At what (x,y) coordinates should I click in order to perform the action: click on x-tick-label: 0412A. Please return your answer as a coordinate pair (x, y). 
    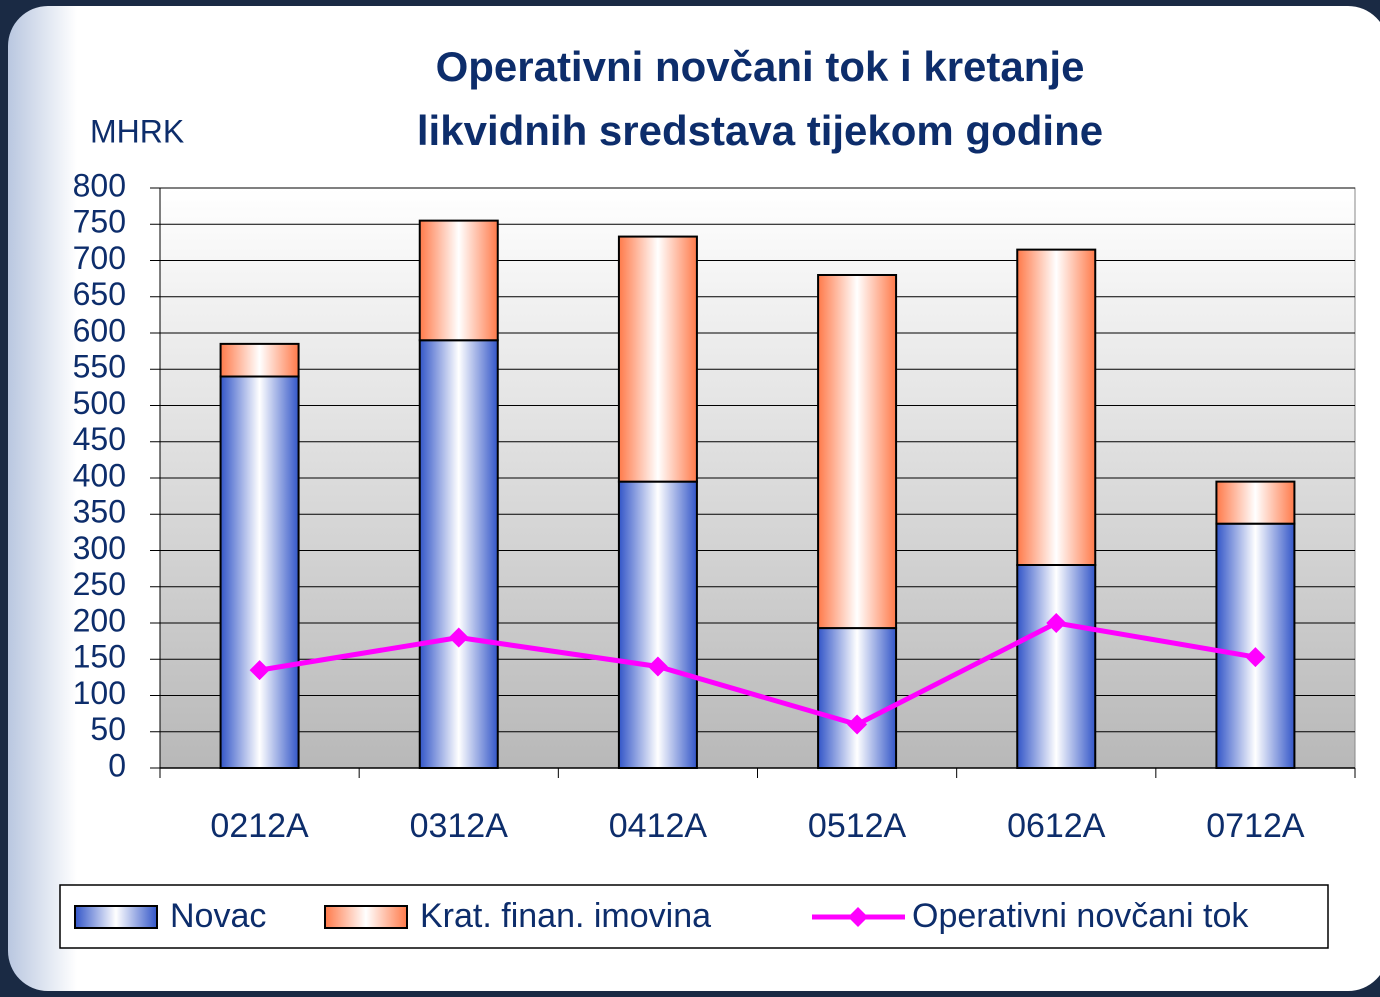
    Looking at the image, I should click on (658, 826).